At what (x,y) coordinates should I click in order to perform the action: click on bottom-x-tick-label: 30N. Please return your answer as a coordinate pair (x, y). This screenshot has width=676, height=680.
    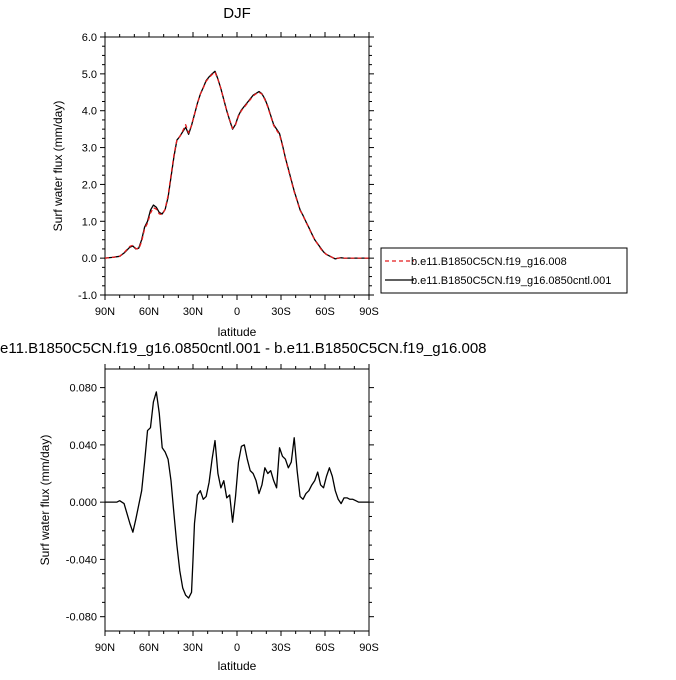
    Looking at the image, I should click on (193, 648).